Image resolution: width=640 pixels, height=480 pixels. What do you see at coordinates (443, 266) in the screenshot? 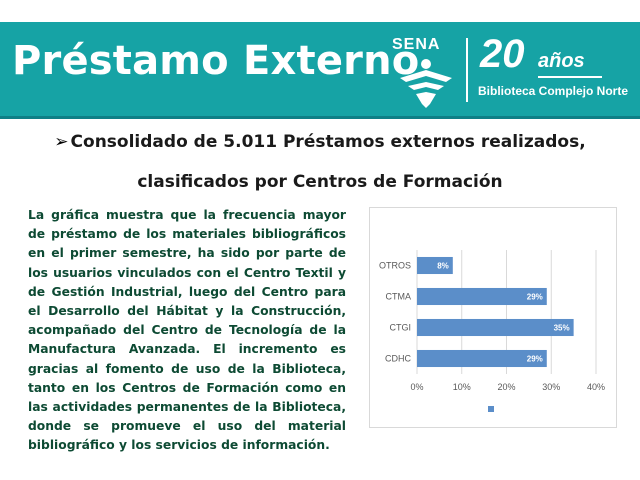
I see `data-label: 8%` at bounding box center [443, 266].